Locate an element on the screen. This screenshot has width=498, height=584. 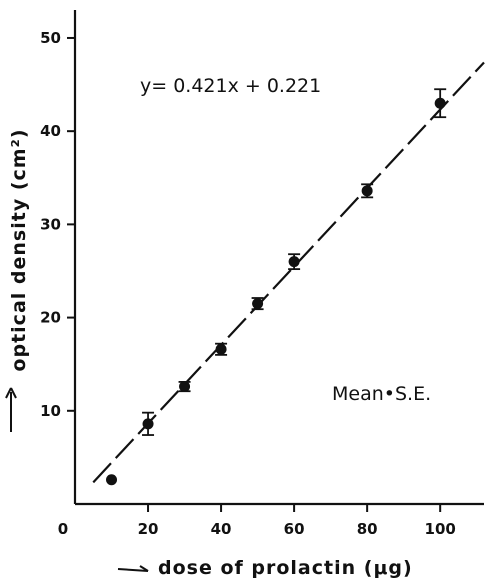
legend-label: Mean•S.E. is located at coordinates (381, 394).